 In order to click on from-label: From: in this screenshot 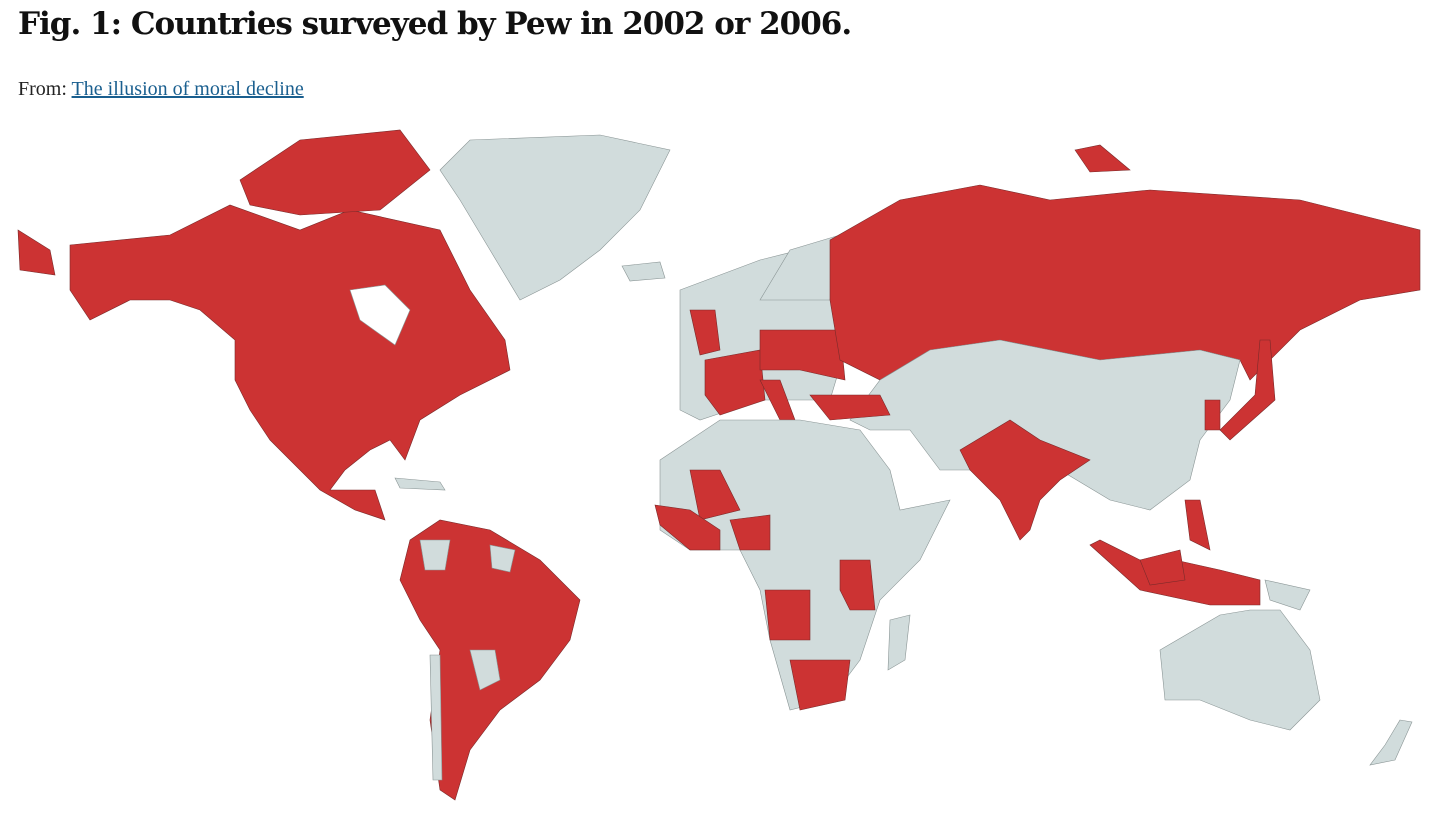, I will do `click(42, 89)`.